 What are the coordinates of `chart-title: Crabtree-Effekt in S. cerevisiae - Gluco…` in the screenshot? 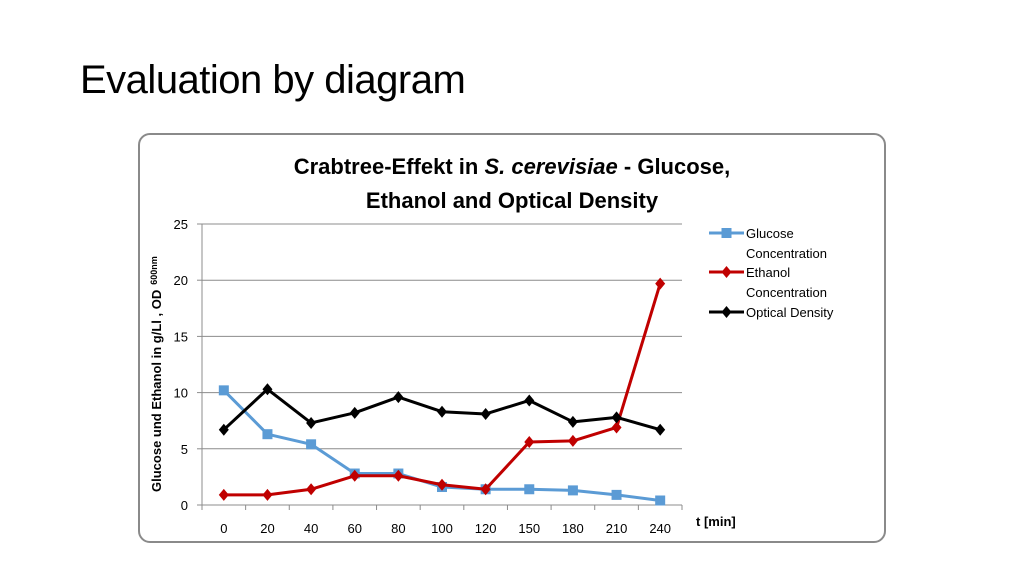 It's located at (512, 184).